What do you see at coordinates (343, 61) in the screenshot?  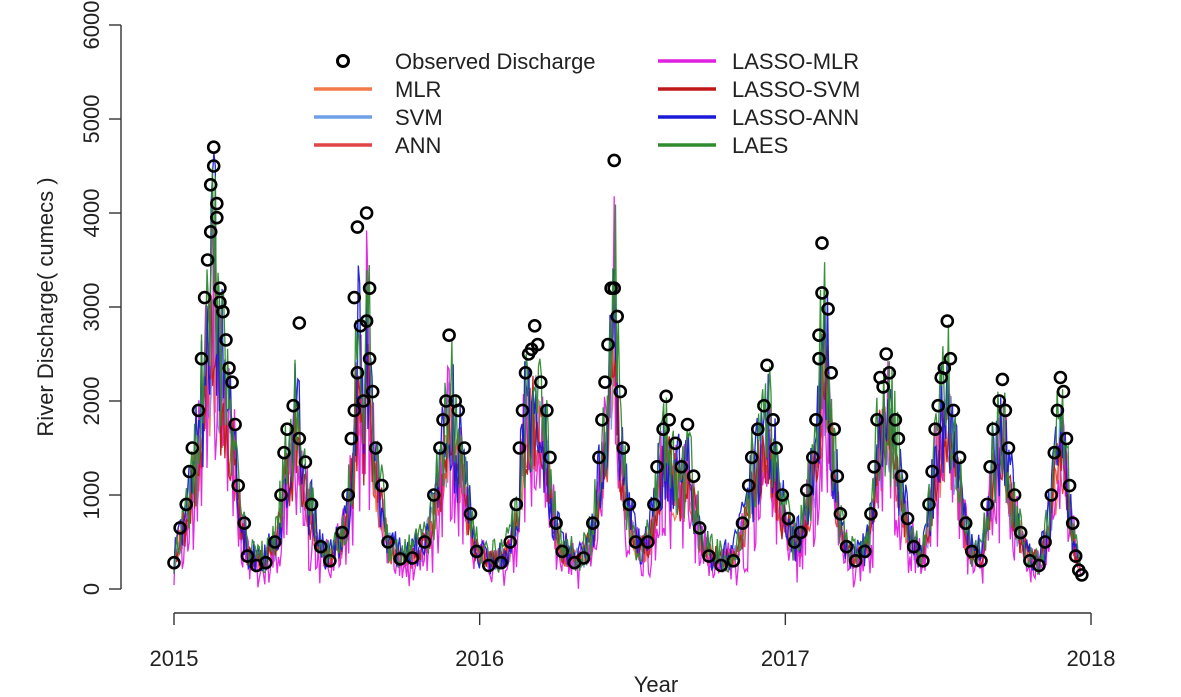 I see `legend-symbol` at bounding box center [343, 61].